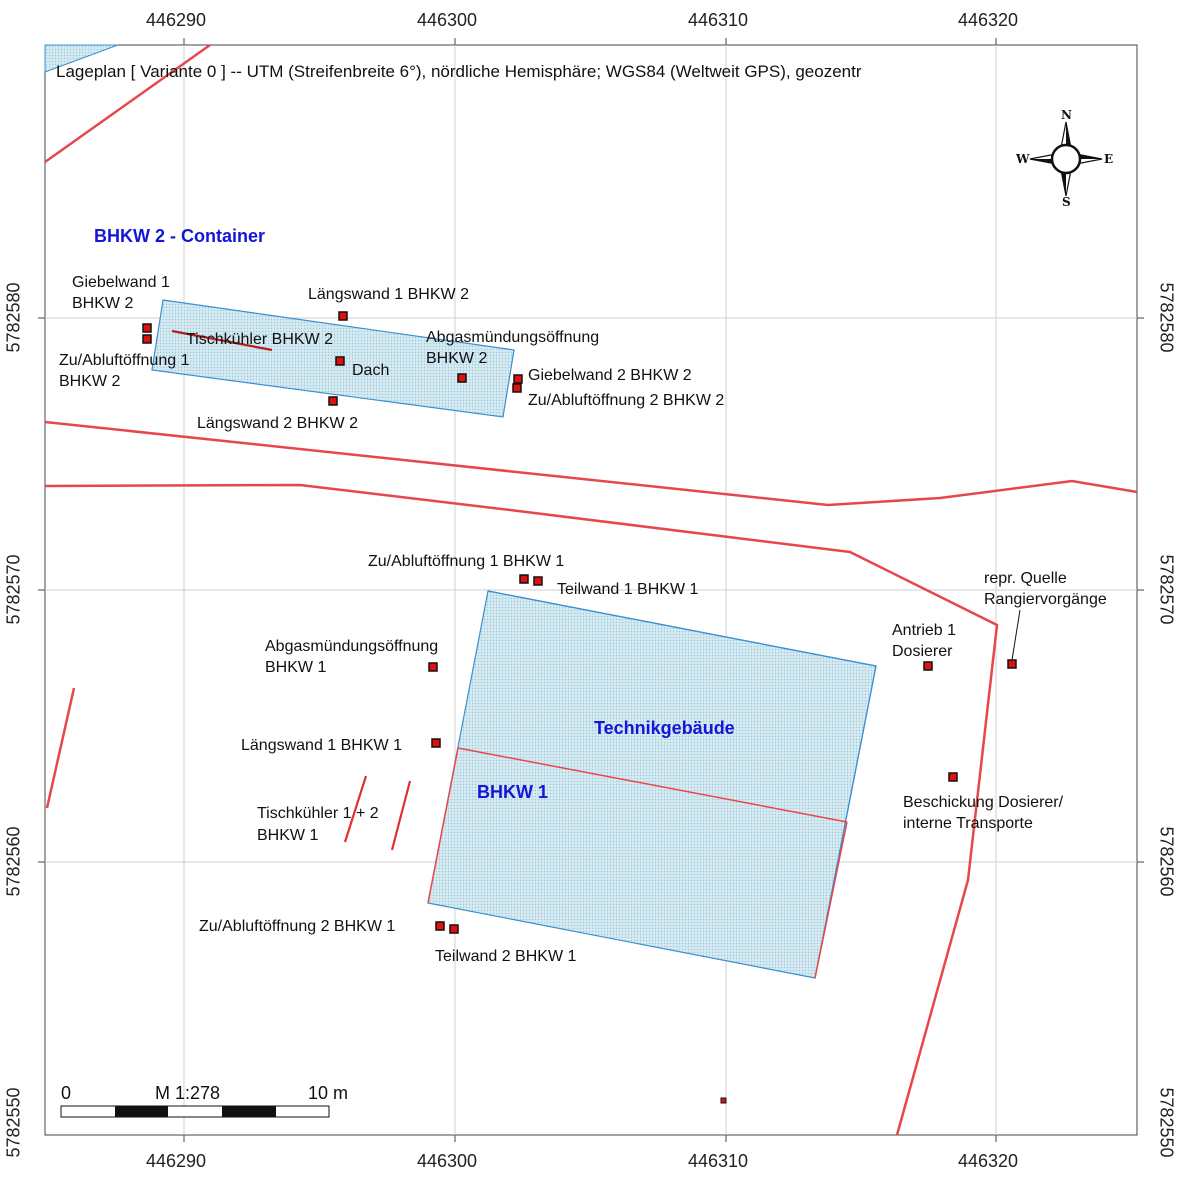 The width and height of the screenshot is (1180, 1181). I want to click on label-antrieb1-line2: Dosierer, so click(922, 651).